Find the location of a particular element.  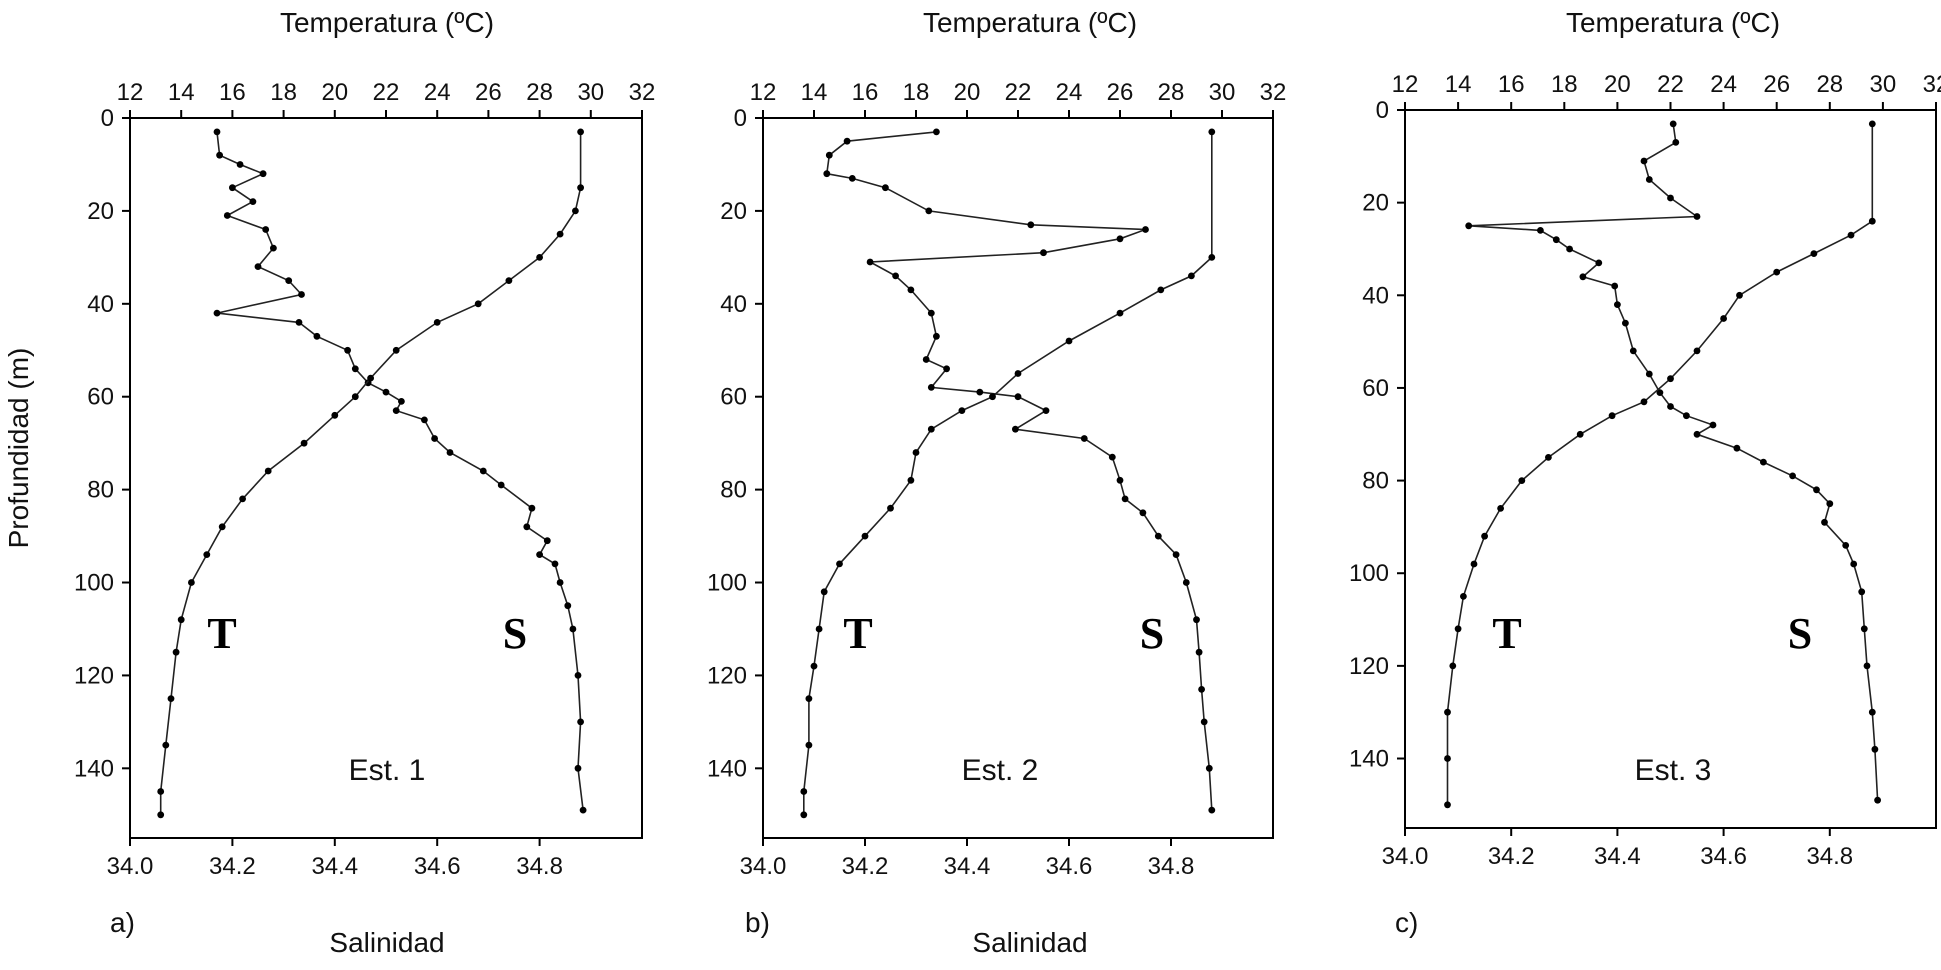

station-label: Est. 3 is located at coordinates (1673, 770).